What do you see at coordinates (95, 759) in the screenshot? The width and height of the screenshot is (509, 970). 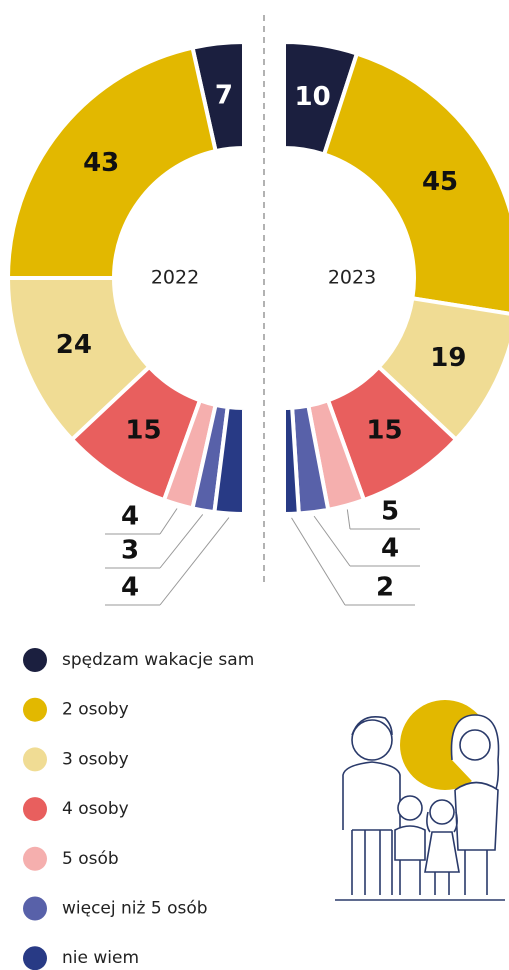 I see `legend-label: 3 osoby` at bounding box center [95, 759].